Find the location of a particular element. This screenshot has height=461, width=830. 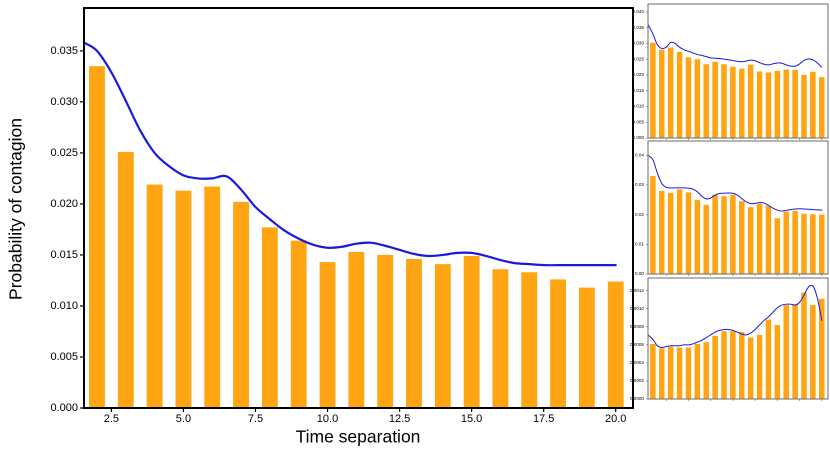

y-tick-label: 0.03 is located at coordinates (639, 184).